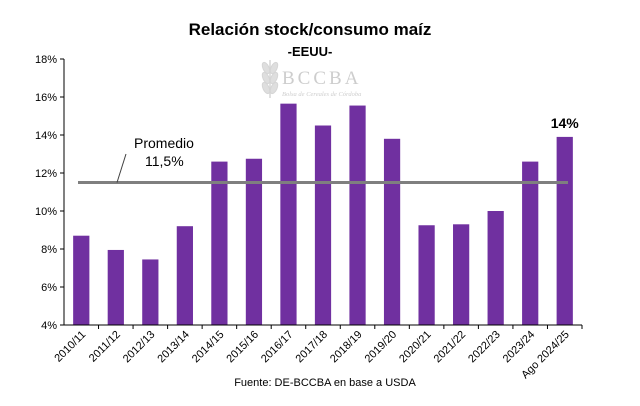  I want to click on chart-title: Relación stock/consumo maíz, so click(310, 29).